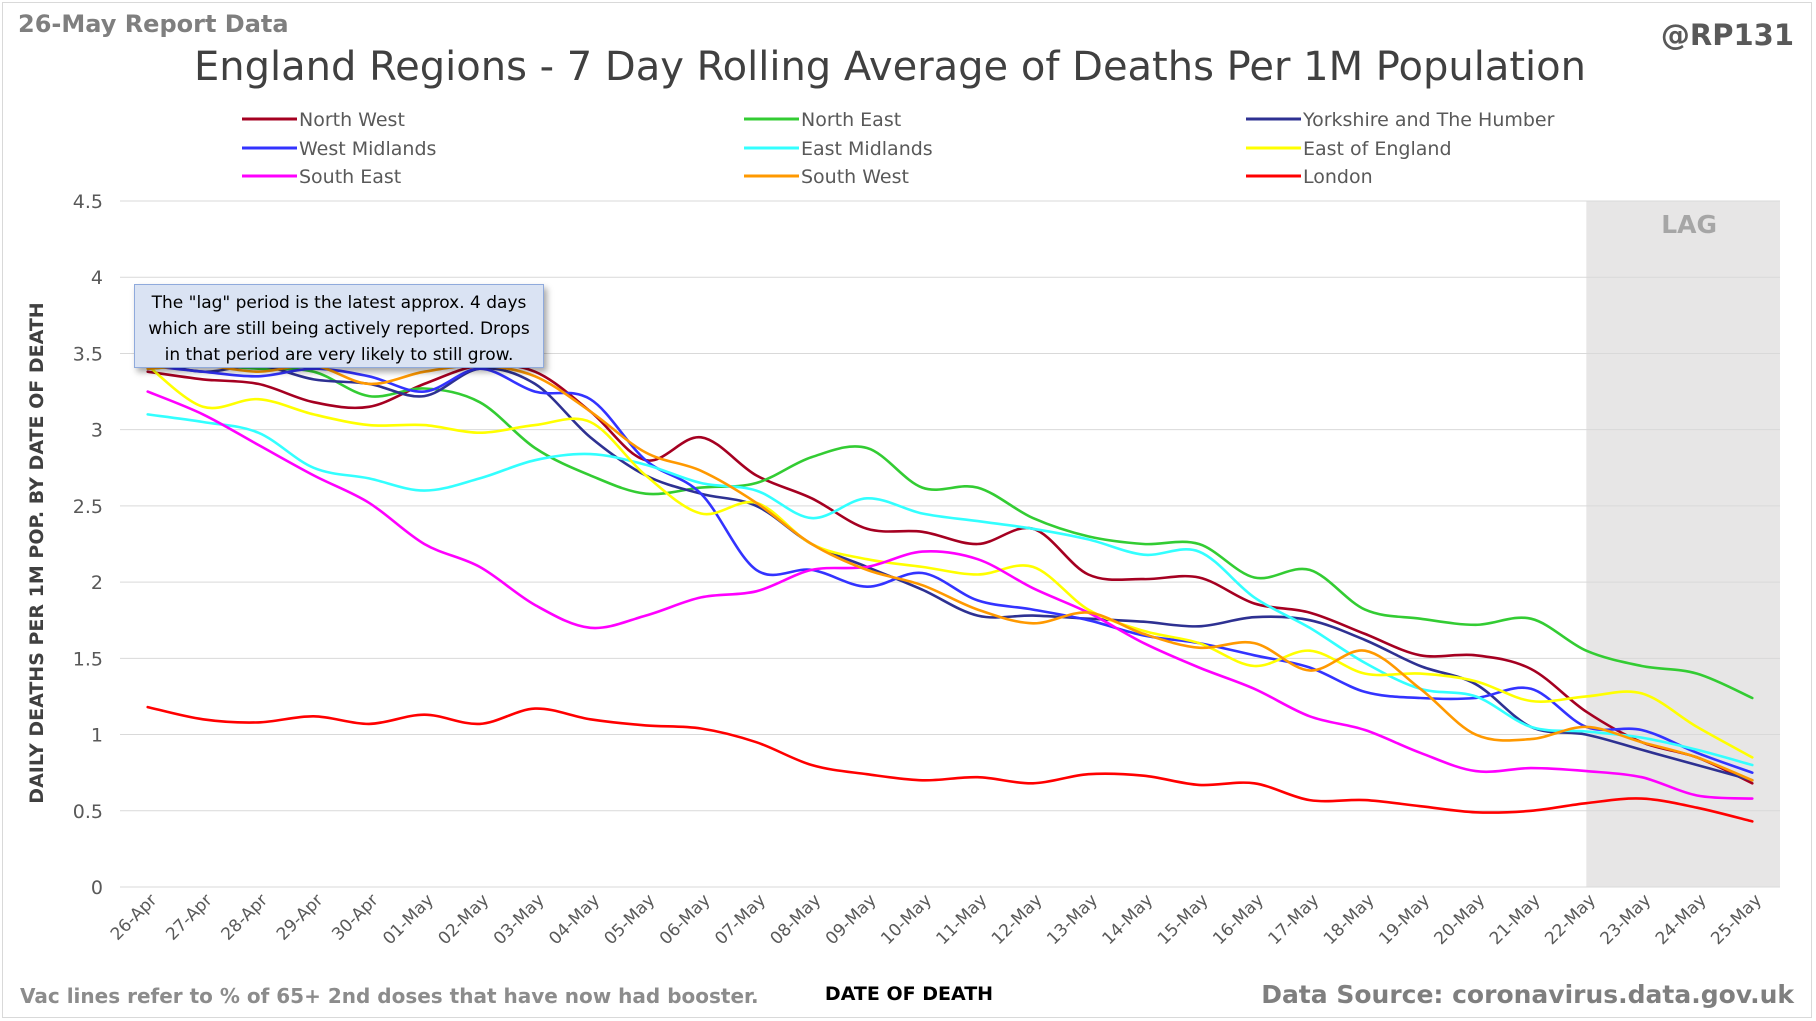 The width and height of the screenshot is (1816, 1021). Describe the element at coordinates (1626, 919) in the screenshot. I see `x-tick-label: 23-May` at that location.